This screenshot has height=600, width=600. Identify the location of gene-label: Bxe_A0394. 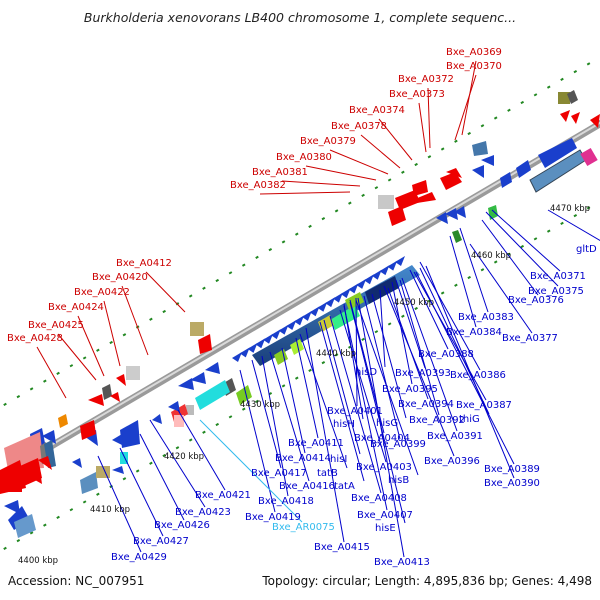
(426, 404).